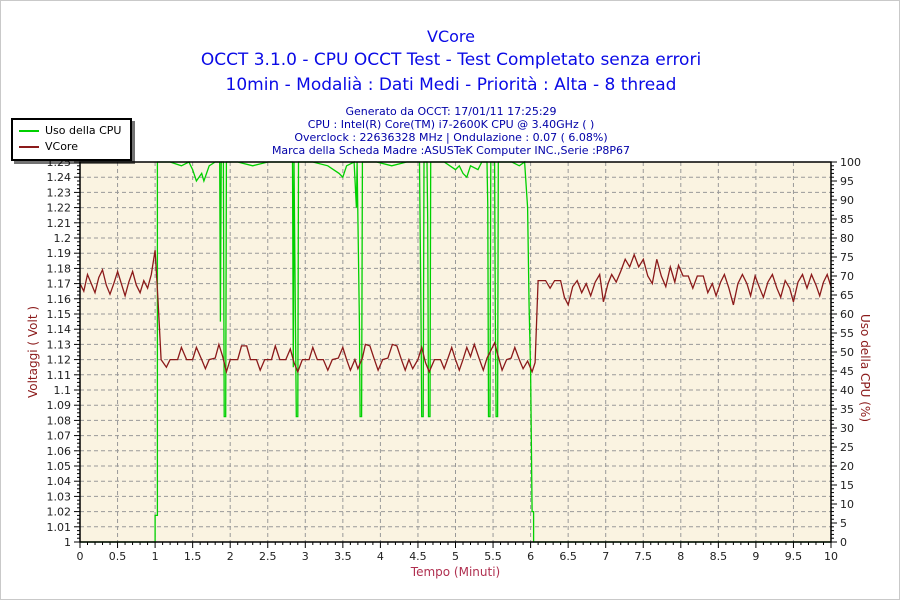 This screenshot has width=900, height=600. What do you see at coordinates (63, 238) in the screenshot?
I see `svg-text: 1.2` at bounding box center [63, 238].